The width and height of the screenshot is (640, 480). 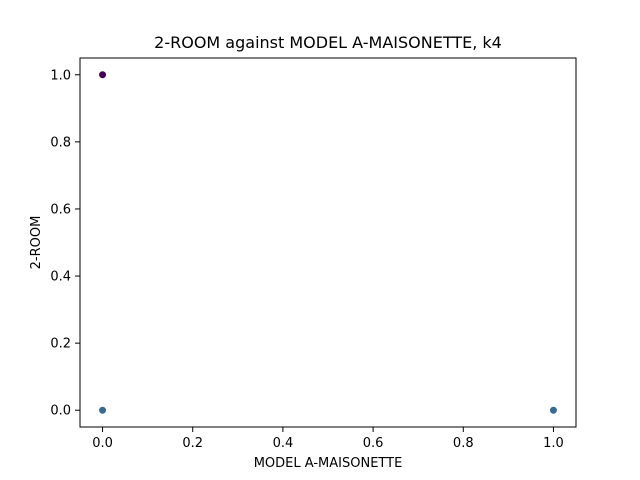 I want to click on x-tick-label: 0.2, so click(x=192, y=443).